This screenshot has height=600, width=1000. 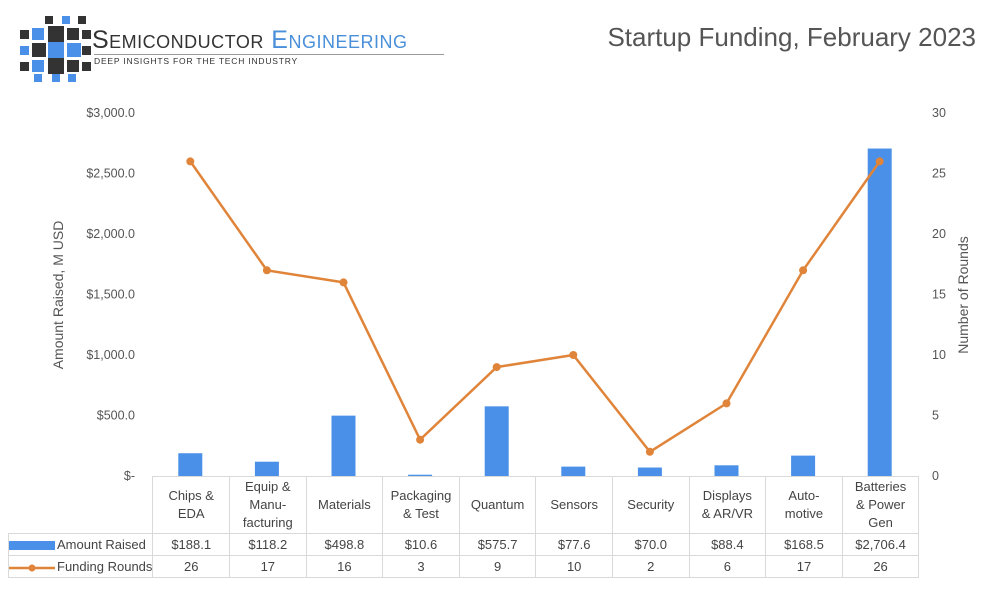 What do you see at coordinates (939, 355) in the screenshot?
I see `y2-tick-label: 10` at bounding box center [939, 355].